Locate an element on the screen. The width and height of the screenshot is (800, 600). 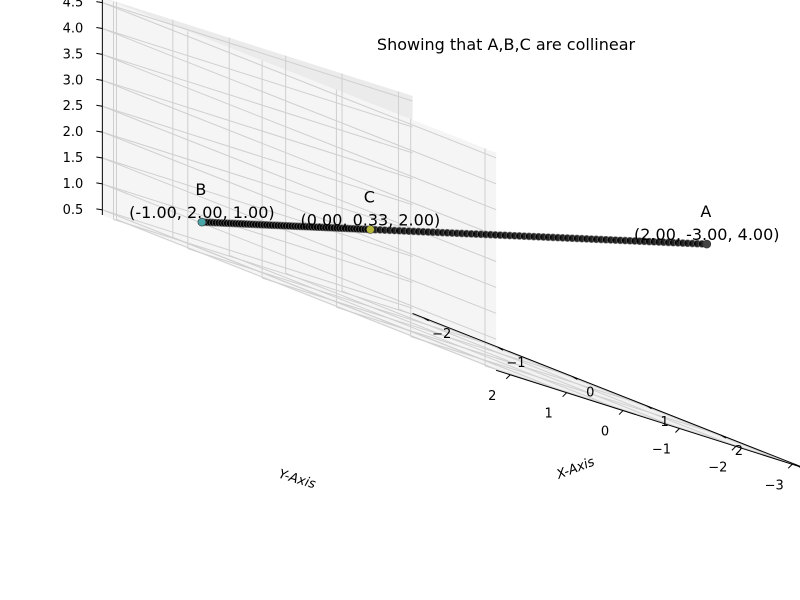
x-tick-label: 1 is located at coordinates (664, 422).